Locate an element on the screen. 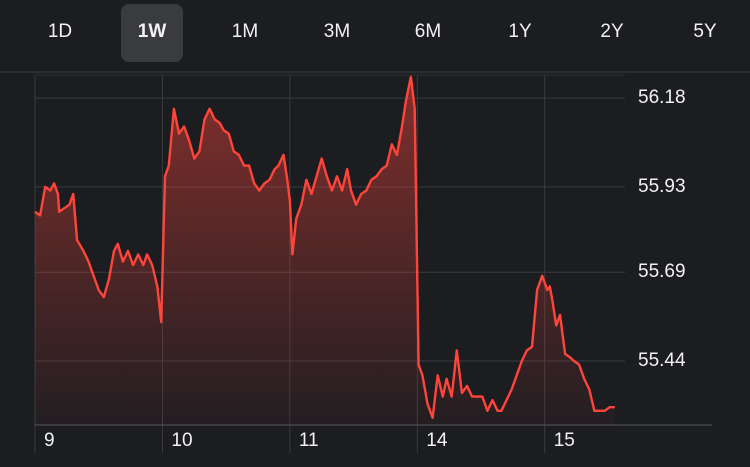  range-tab: 5Y is located at coordinates (705, 31).